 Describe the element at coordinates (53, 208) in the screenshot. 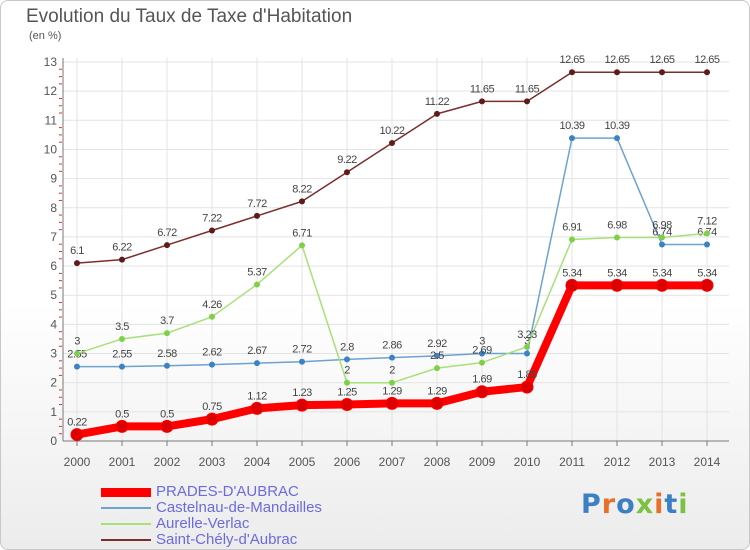

I see `y-tick-label: 8` at that location.